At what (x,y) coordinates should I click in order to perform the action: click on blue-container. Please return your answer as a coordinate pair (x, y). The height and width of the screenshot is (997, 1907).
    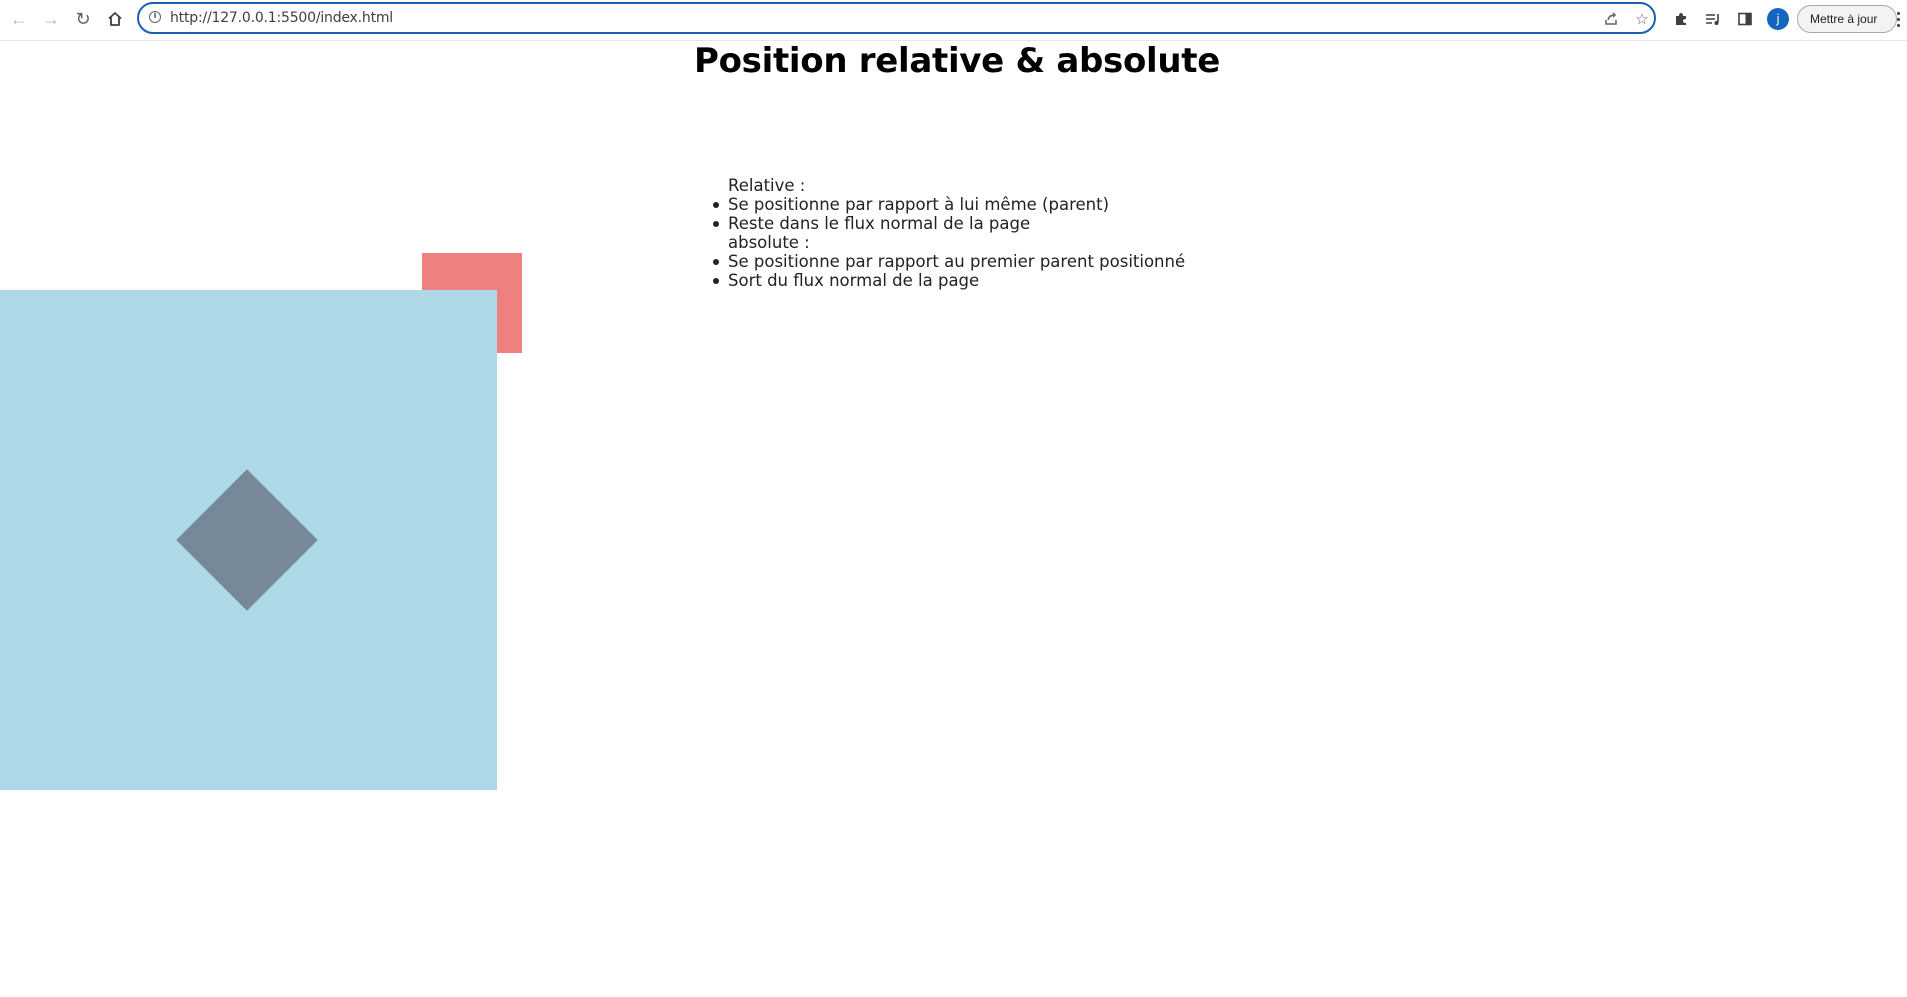
    Looking at the image, I should click on (248, 540).